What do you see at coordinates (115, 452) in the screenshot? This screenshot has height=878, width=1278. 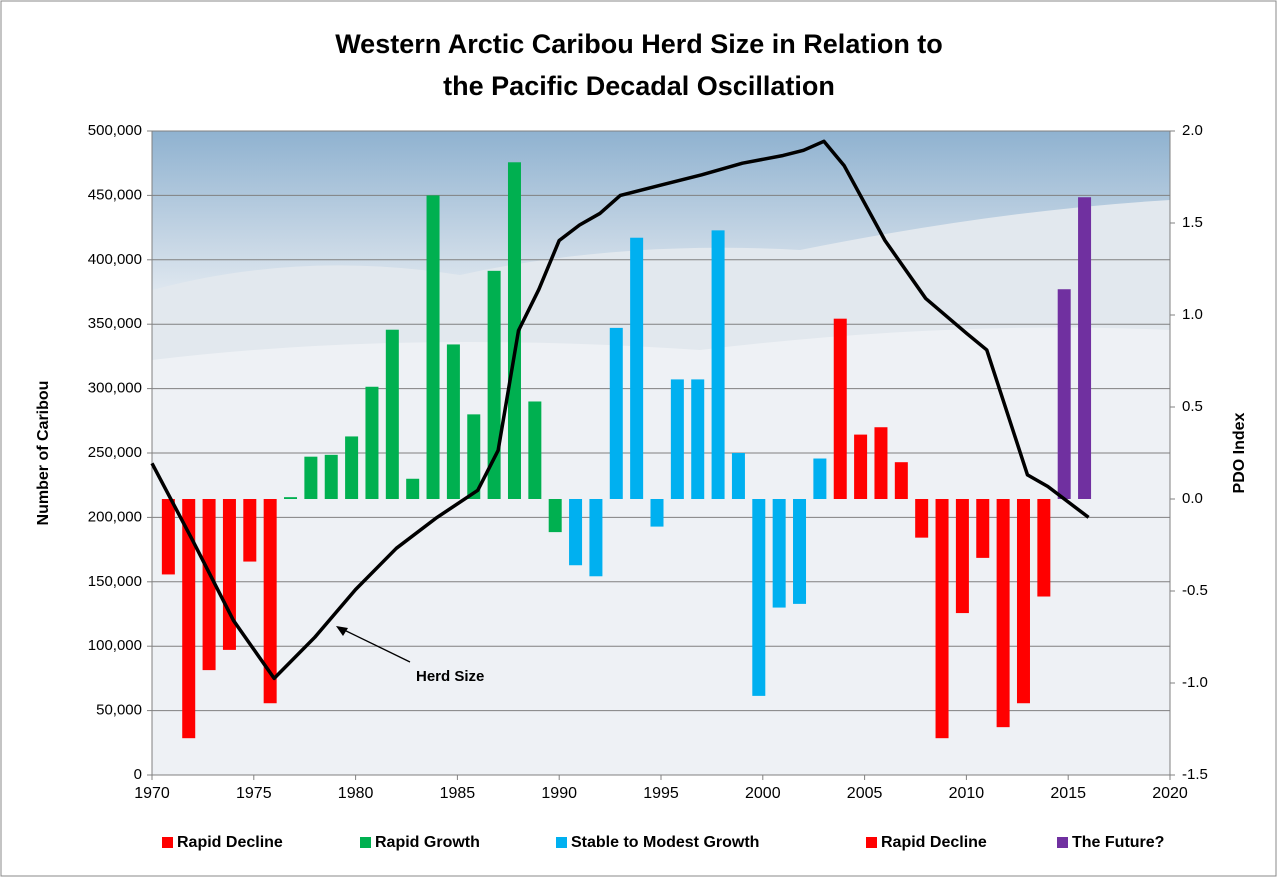 I see `y-tick-label: 250,000` at bounding box center [115, 452].